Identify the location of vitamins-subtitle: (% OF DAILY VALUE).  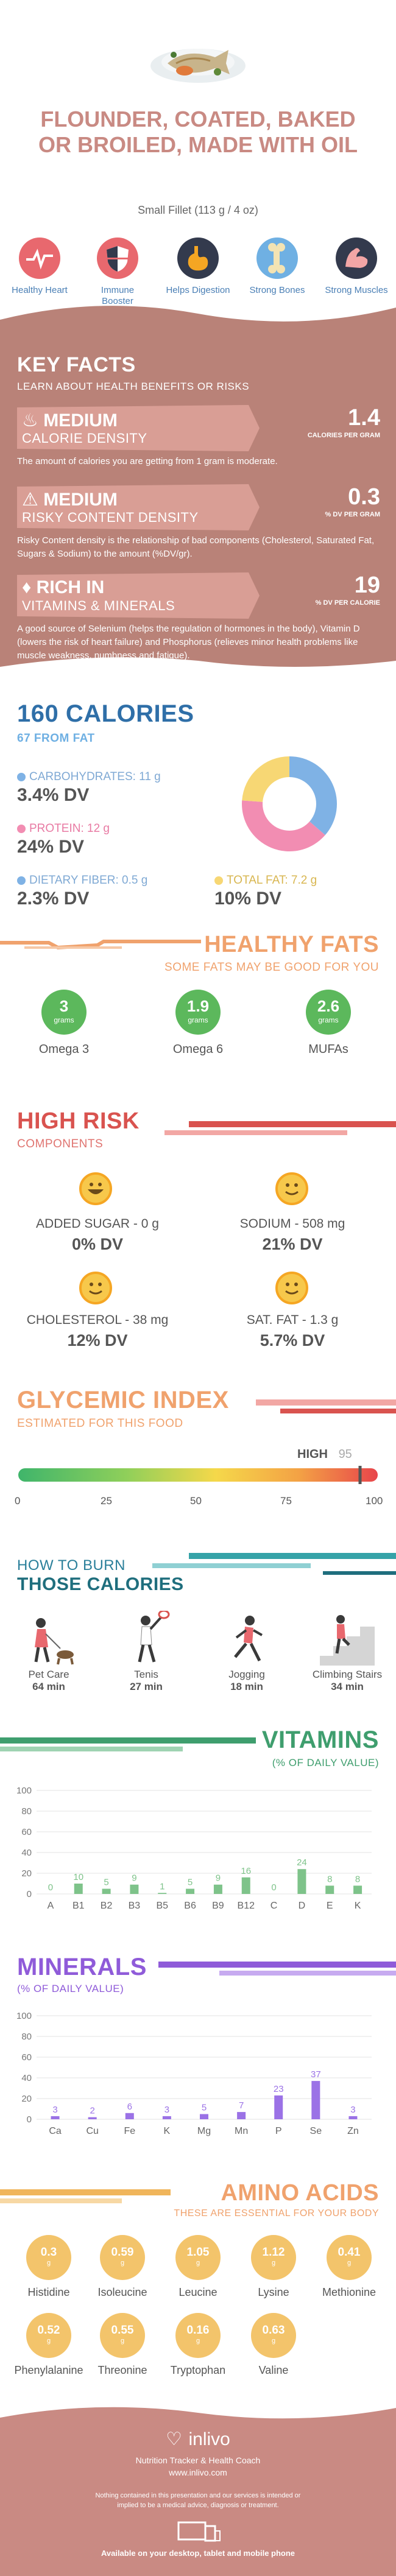
(325, 1762).